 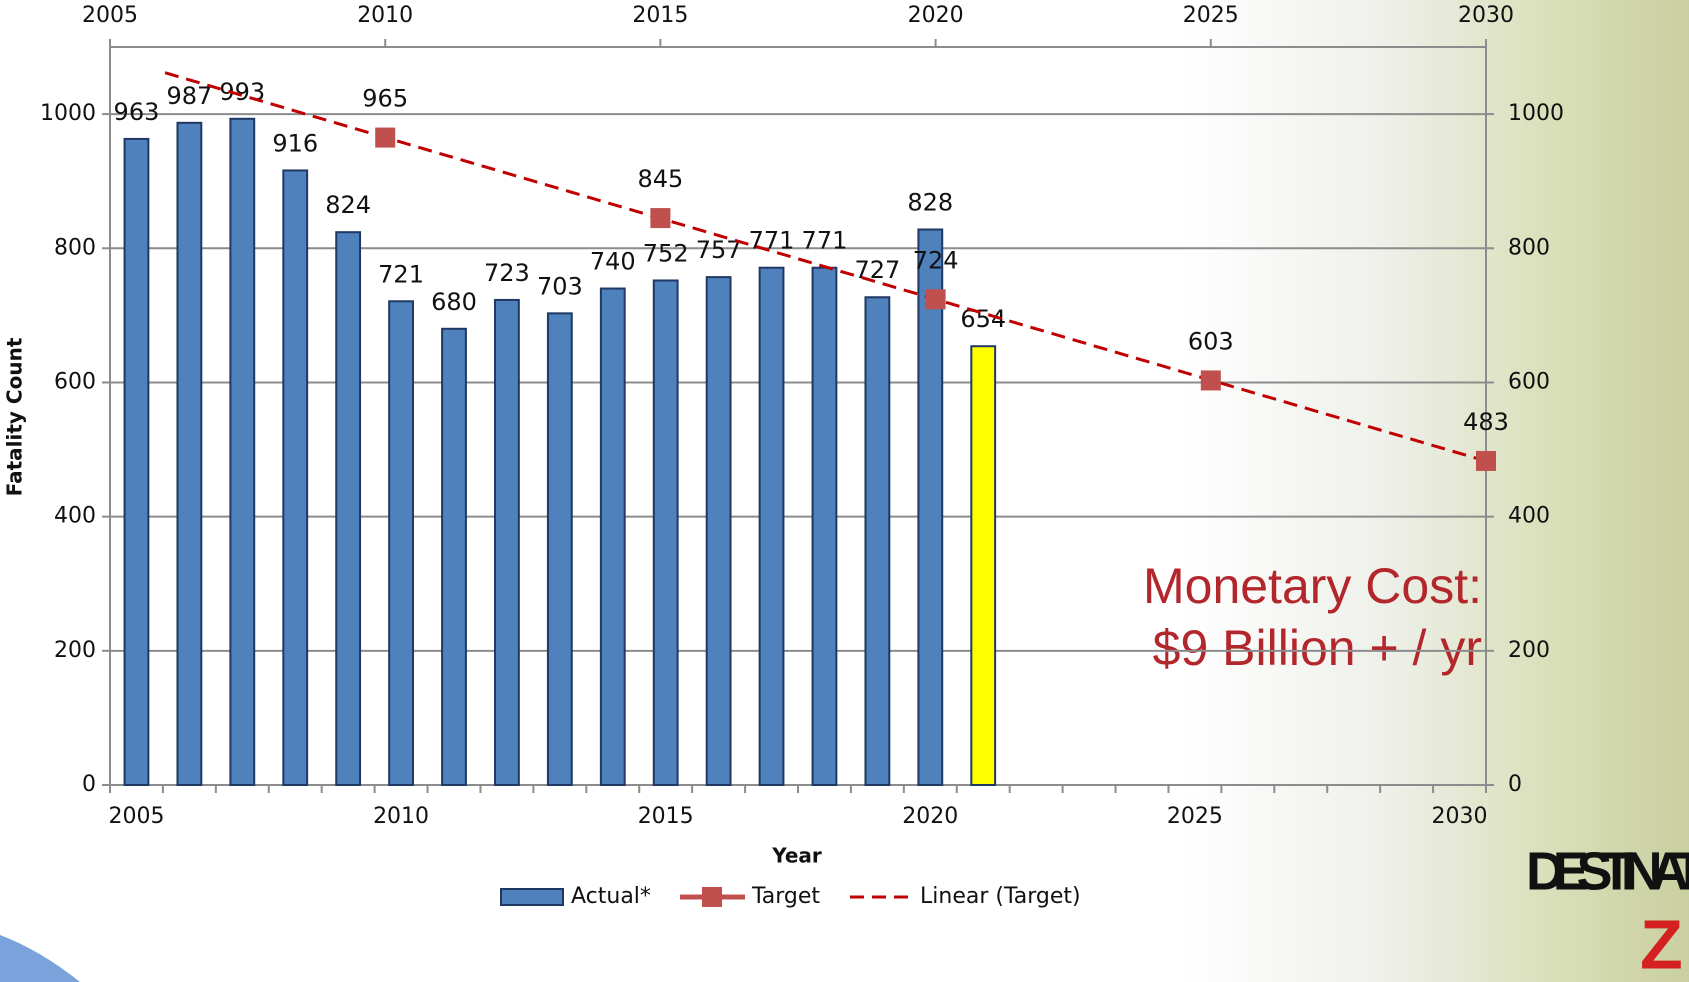 I want to click on y-axis-label: Fatality Count, so click(x=15, y=416).